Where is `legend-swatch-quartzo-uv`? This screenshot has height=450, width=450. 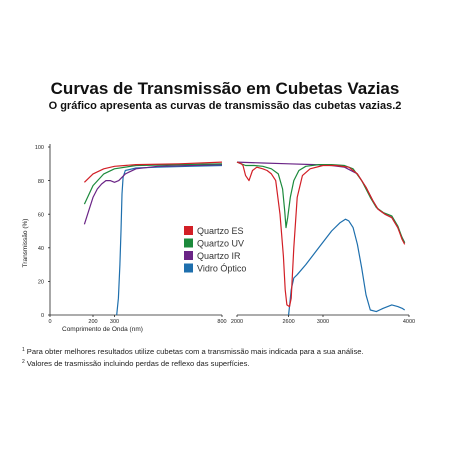
legend-swatch-quartzo-uv is located at coordinates (188, 243).